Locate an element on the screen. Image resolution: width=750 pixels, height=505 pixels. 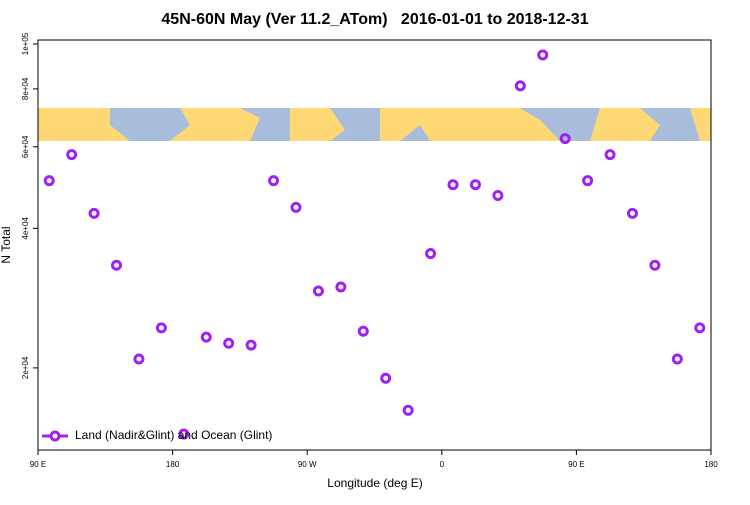
y-axis-label: N Total is located at coordinates (6, 244).